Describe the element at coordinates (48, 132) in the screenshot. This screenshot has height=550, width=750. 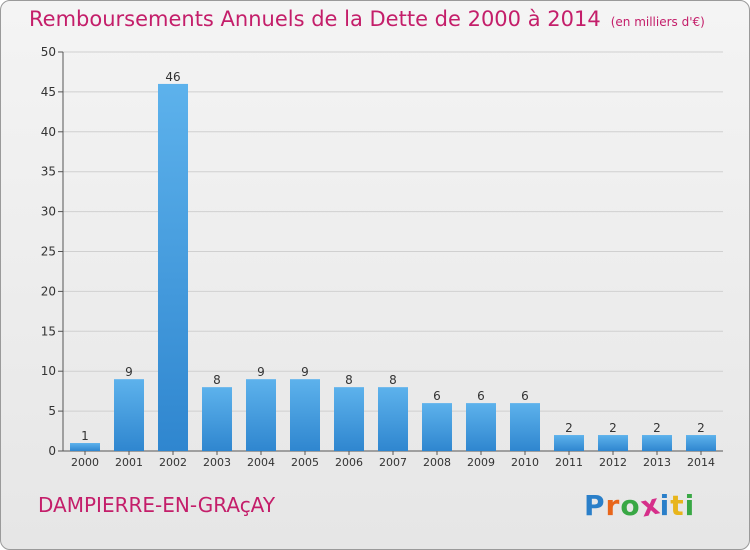
I see `y-tick-label: 40` at that location.